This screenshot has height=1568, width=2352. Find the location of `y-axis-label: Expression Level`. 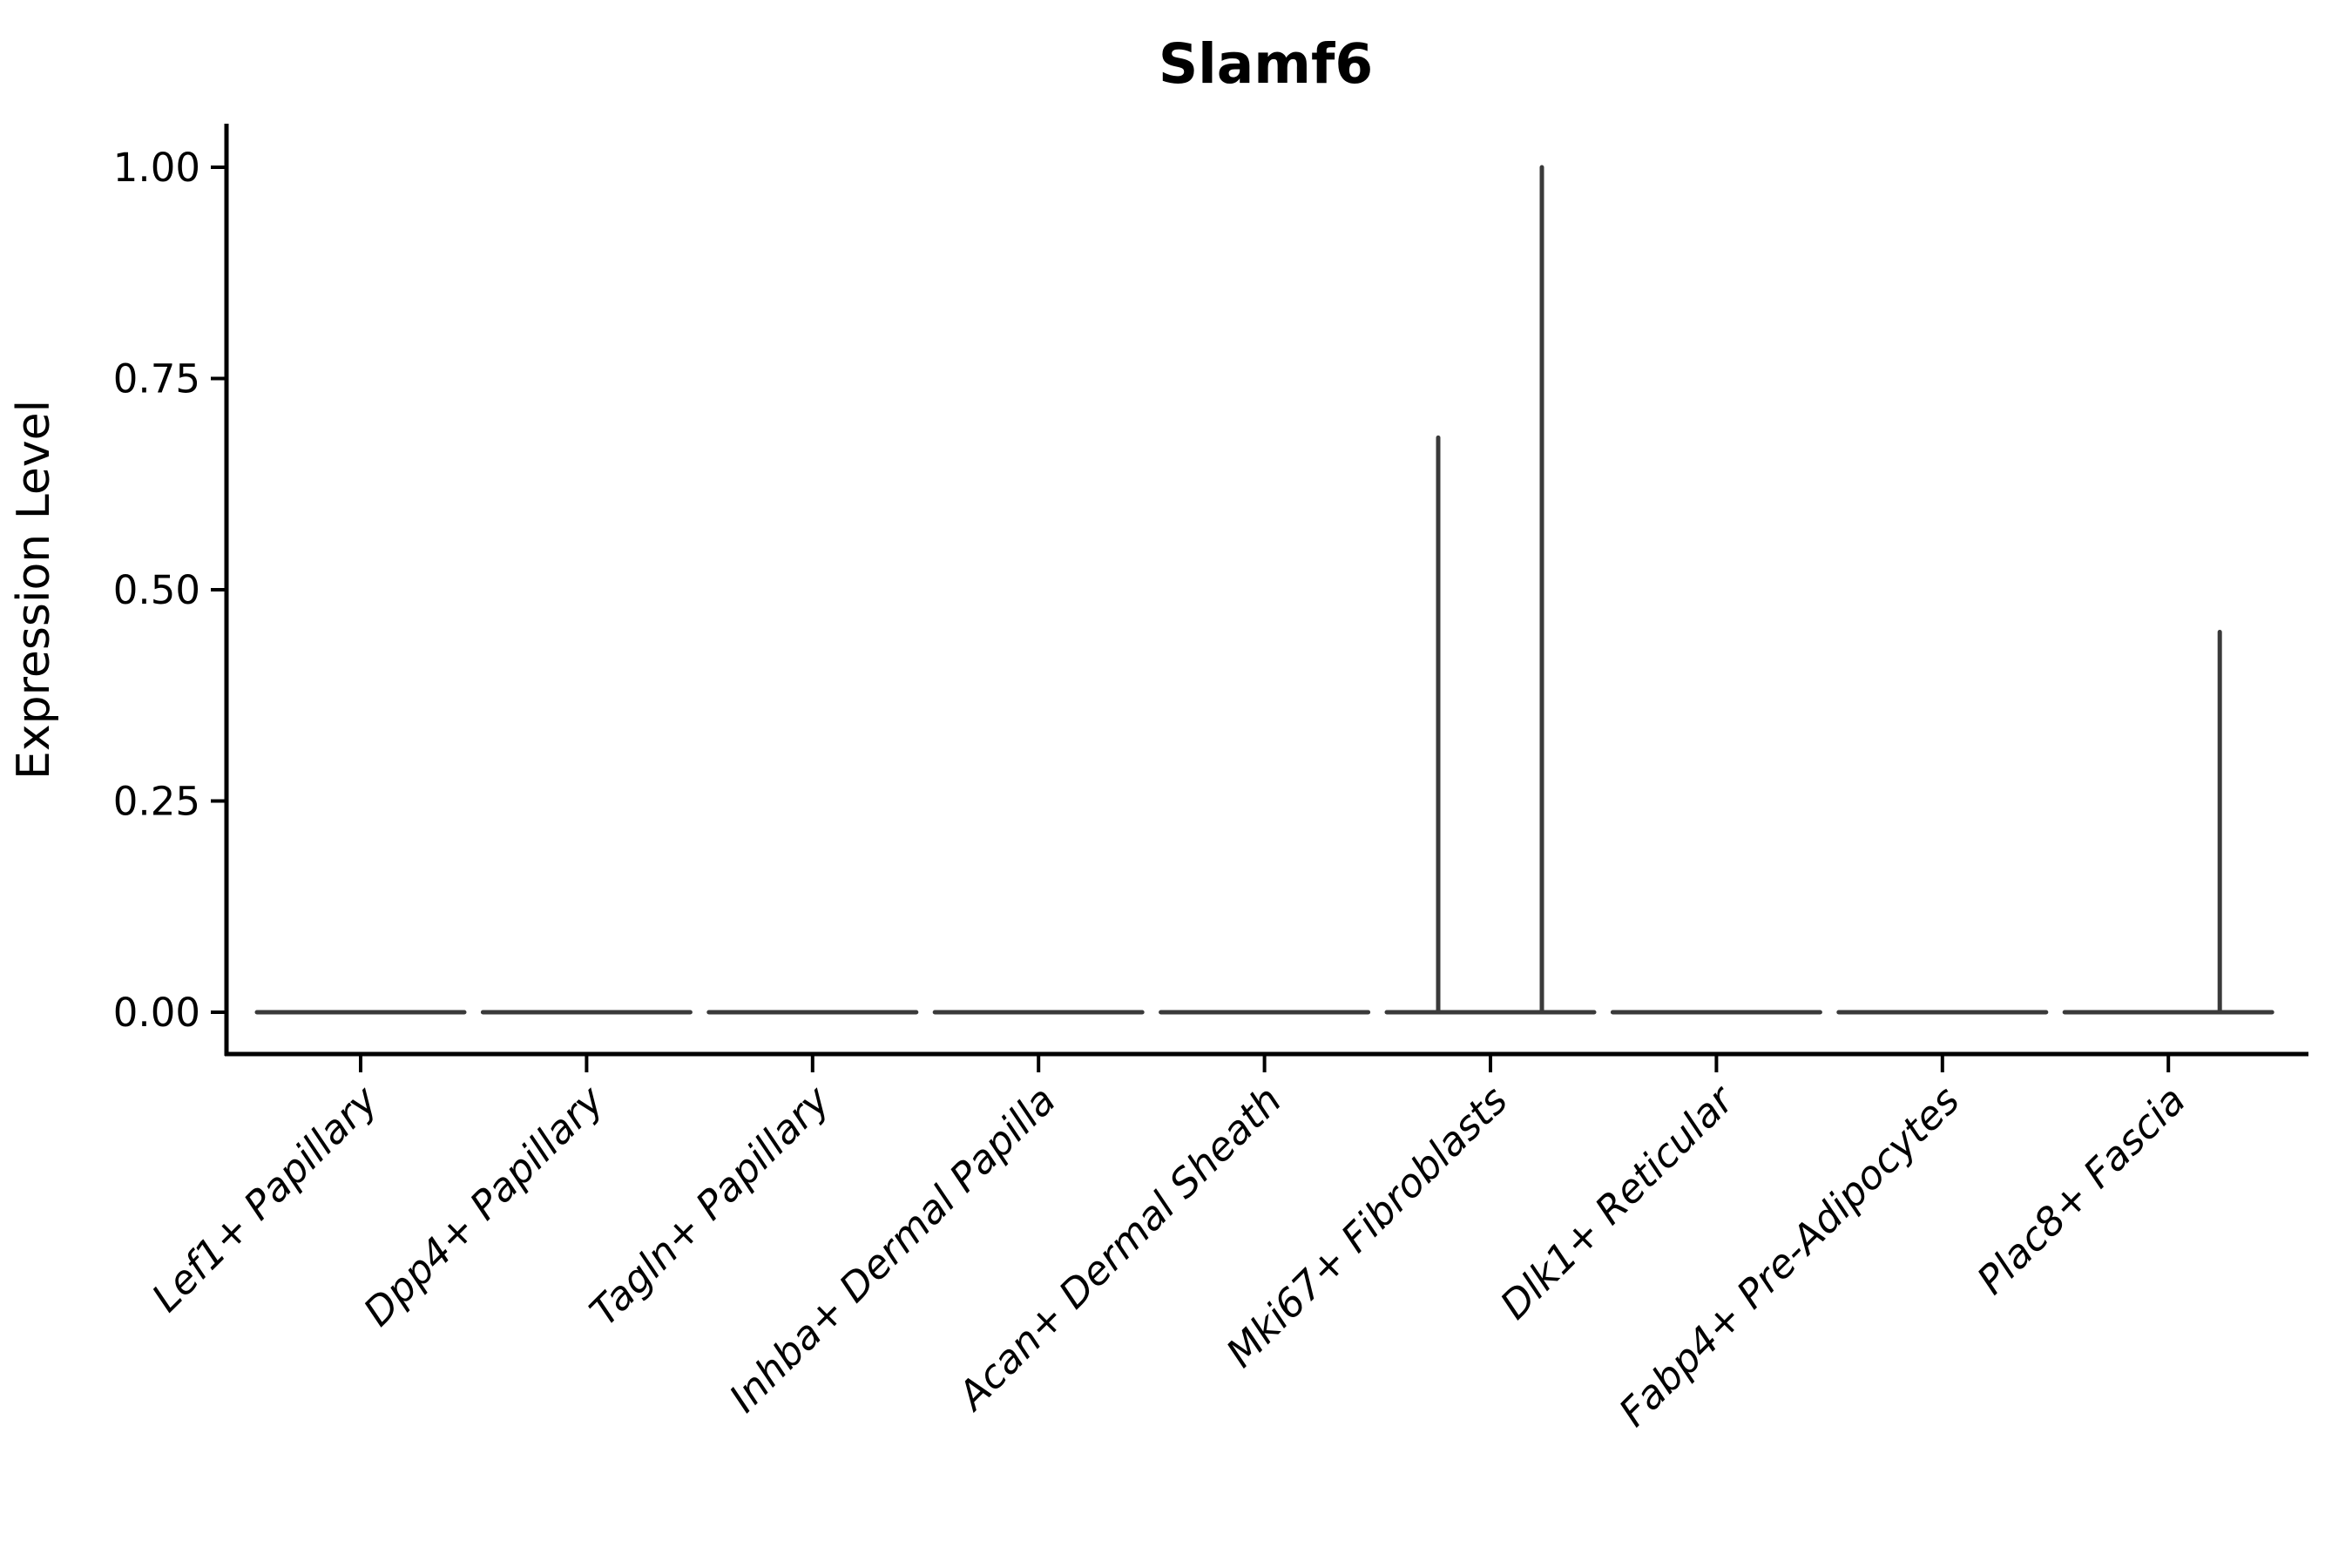

y-axis-label: Expression Level is located at coordinates (34, 590).